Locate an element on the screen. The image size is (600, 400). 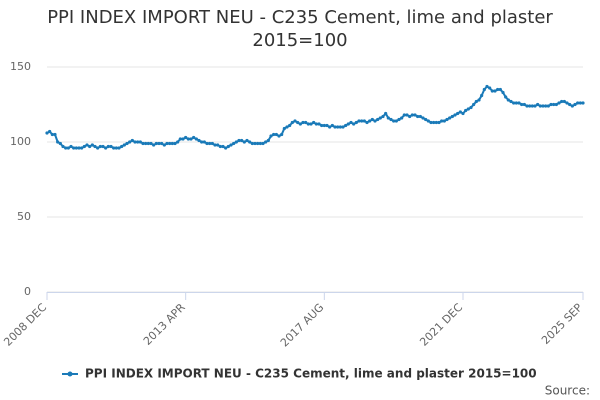
x-tick-label: 2025 SEP is located at coordinates (562, 324).